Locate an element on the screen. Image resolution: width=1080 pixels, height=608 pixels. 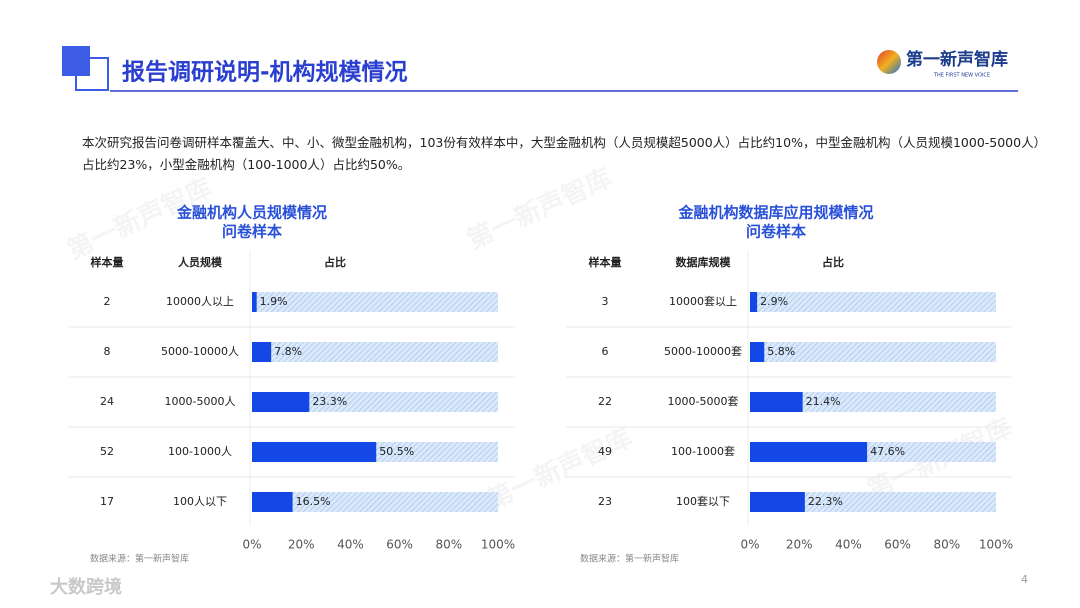
chart-title: 金融机构数据库应用规模情况 is located at coordinates (775, 213).